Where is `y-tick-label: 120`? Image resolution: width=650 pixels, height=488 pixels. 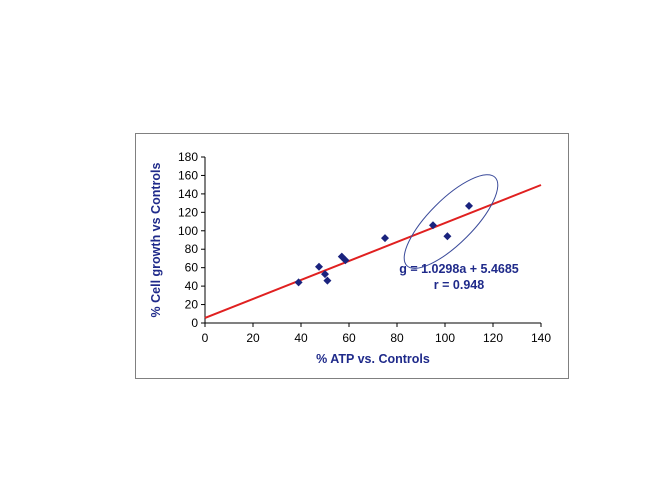 y-tick-label: 120 is located at coordinates (188, 212).